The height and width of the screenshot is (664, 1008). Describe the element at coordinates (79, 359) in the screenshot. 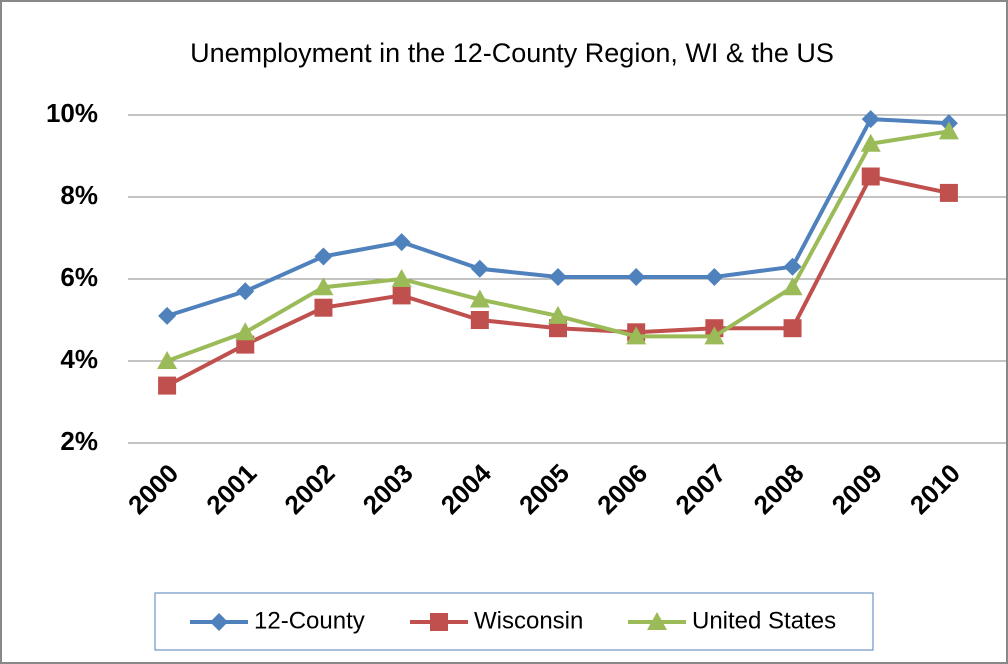

I see `y-tick-label: 4%` at that location.